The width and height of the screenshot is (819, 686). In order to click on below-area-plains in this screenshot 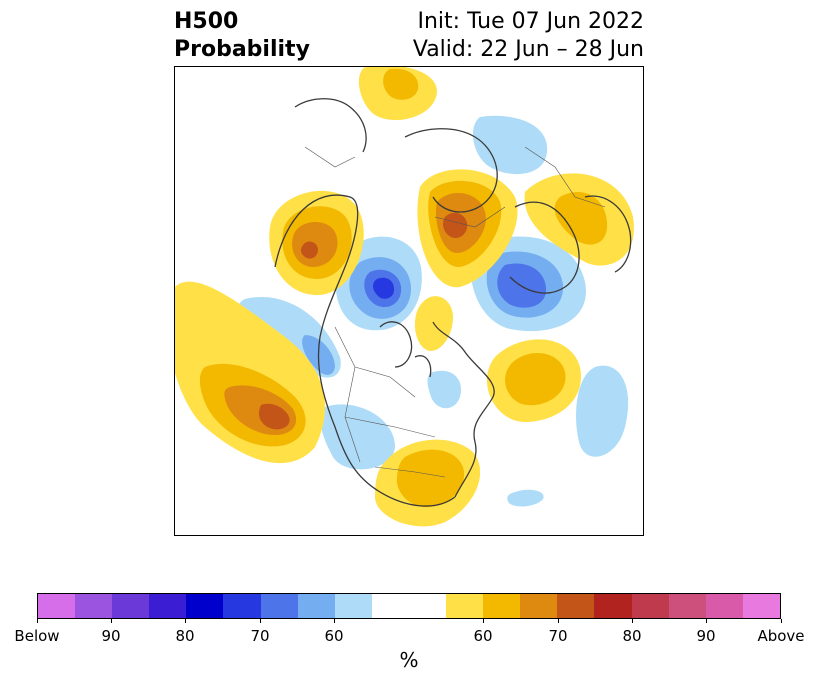, I will do `click(357, 437)`.